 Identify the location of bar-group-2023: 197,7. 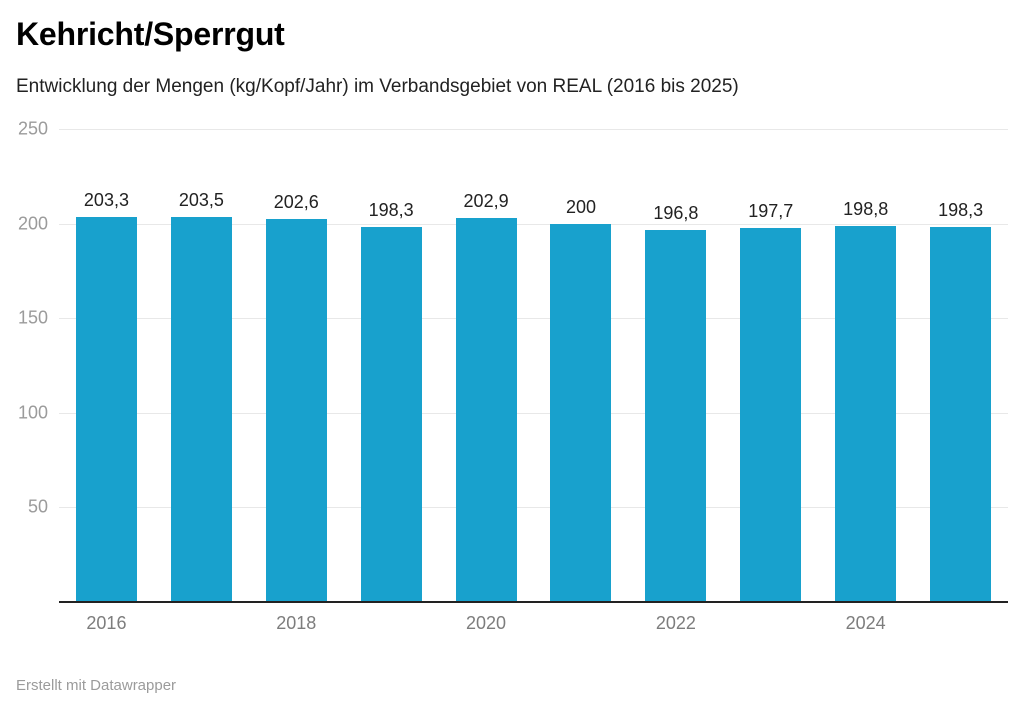
(770, 365).